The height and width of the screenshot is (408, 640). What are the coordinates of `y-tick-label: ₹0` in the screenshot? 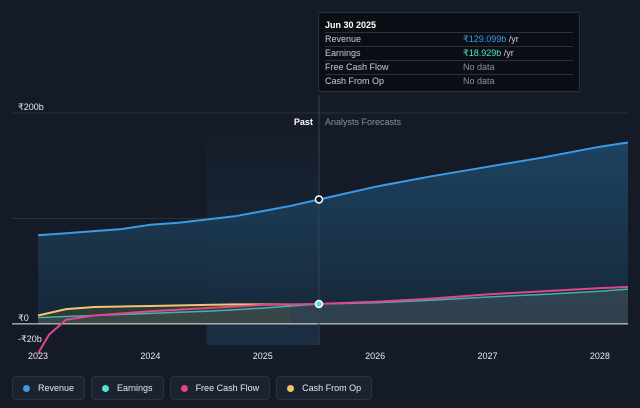 It's located at (23, 318).